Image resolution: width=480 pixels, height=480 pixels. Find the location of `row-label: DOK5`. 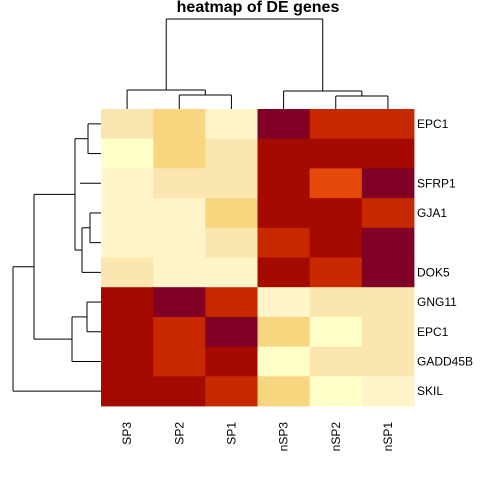

row-label: DOK5 is located at coordinates (433, 272).